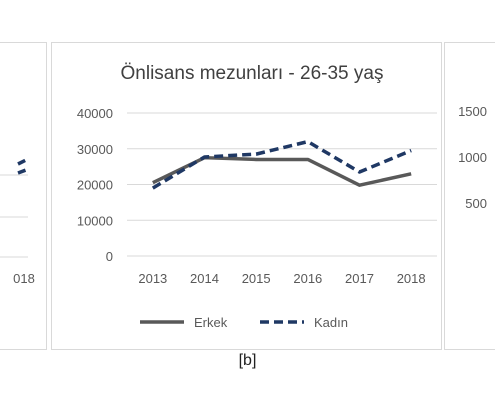 This screenshot has height=400, width=495. What do you see at coordinates (152, 278) in the screenshot?
I see `x-tick-label: 2013` at bounding box center [152, 278].